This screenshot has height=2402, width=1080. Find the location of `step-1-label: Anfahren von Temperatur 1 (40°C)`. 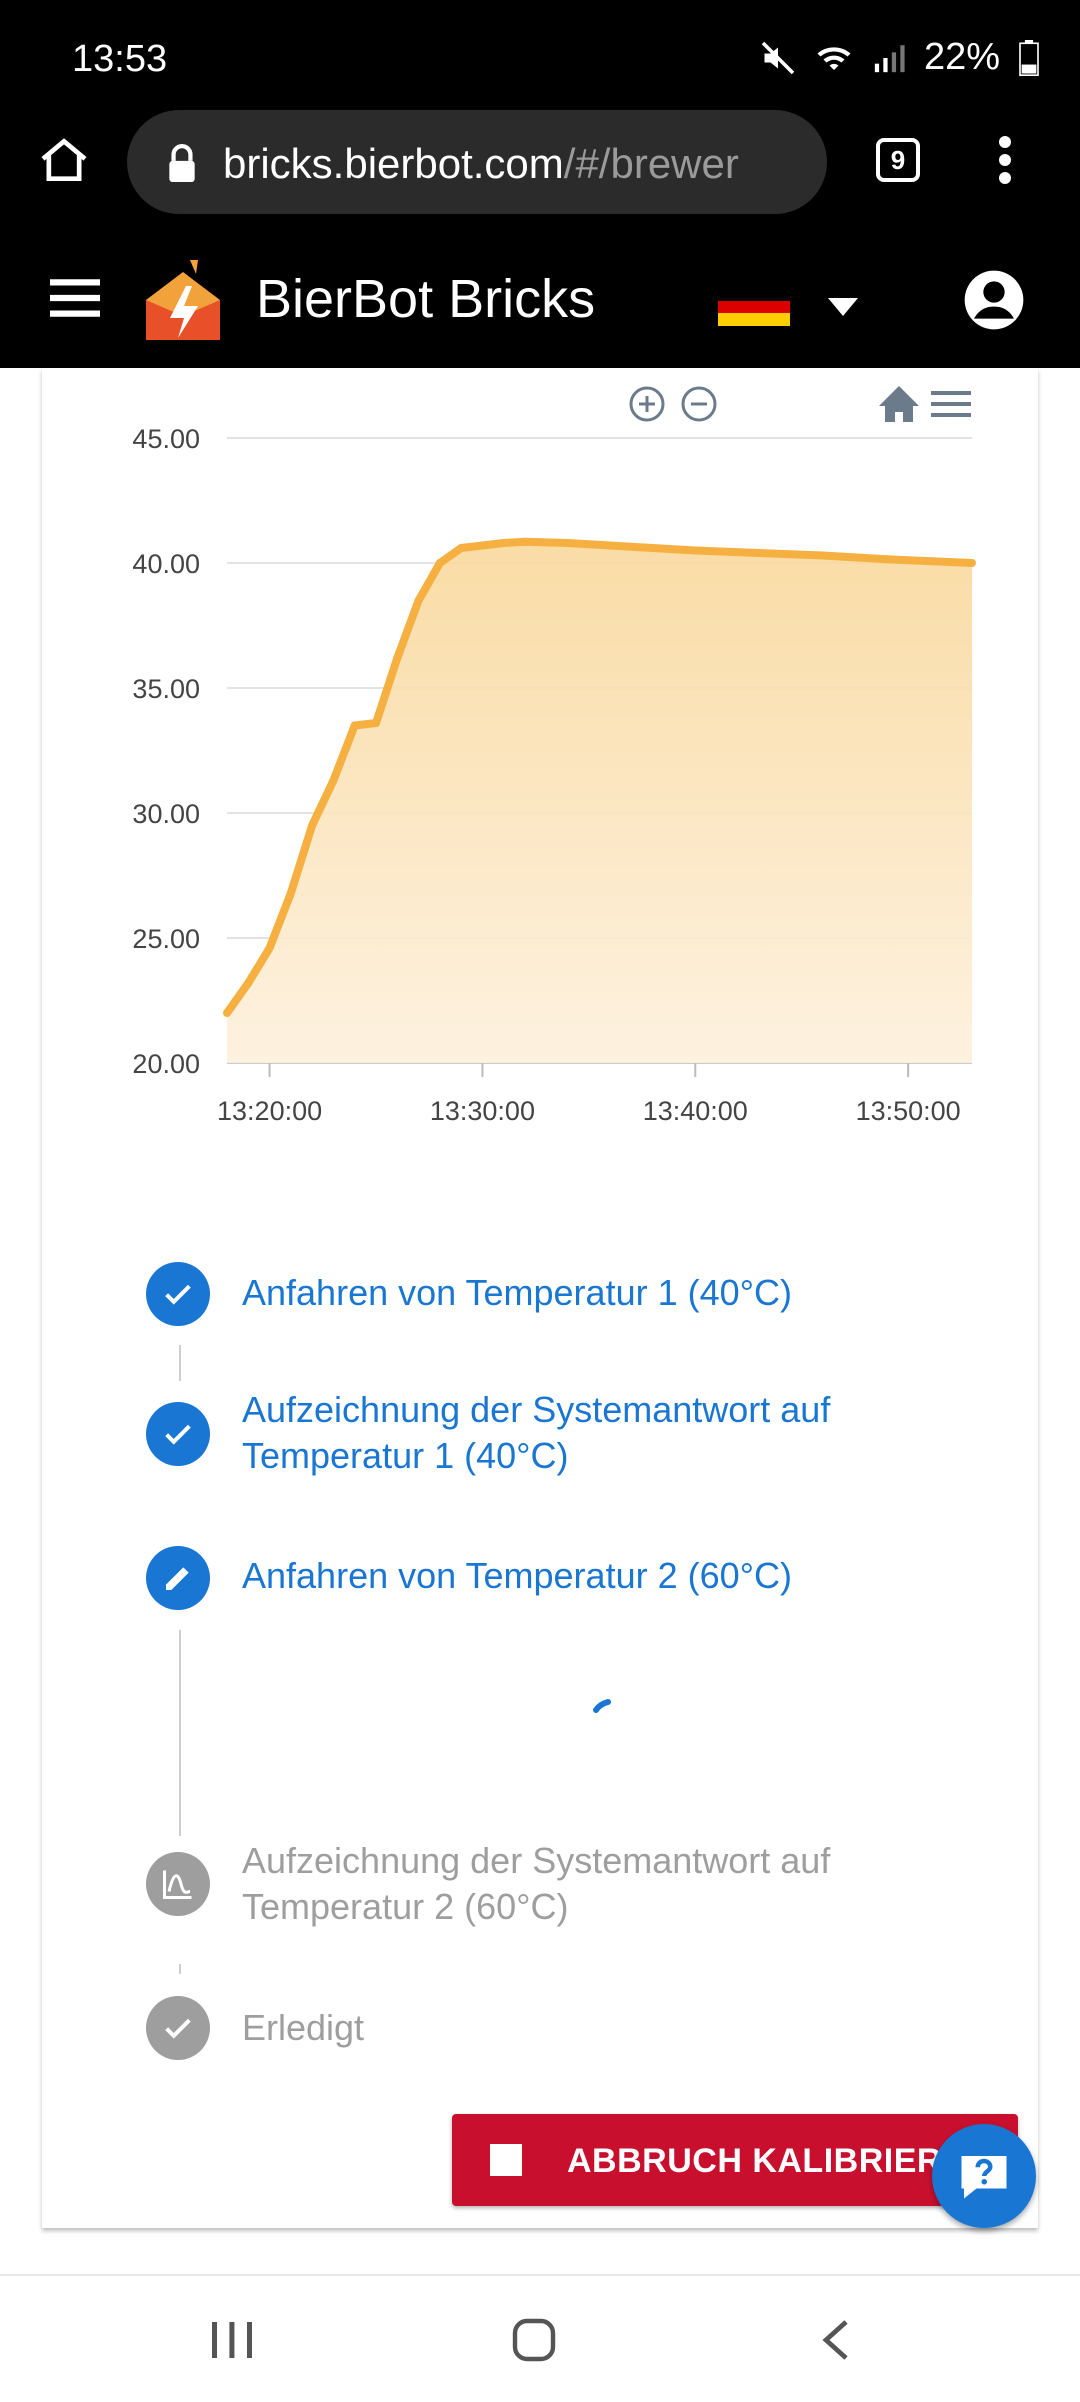

step-1-label: Anfahren von Temperatur 1 (40°C) is located at coordinates (517, 1292).